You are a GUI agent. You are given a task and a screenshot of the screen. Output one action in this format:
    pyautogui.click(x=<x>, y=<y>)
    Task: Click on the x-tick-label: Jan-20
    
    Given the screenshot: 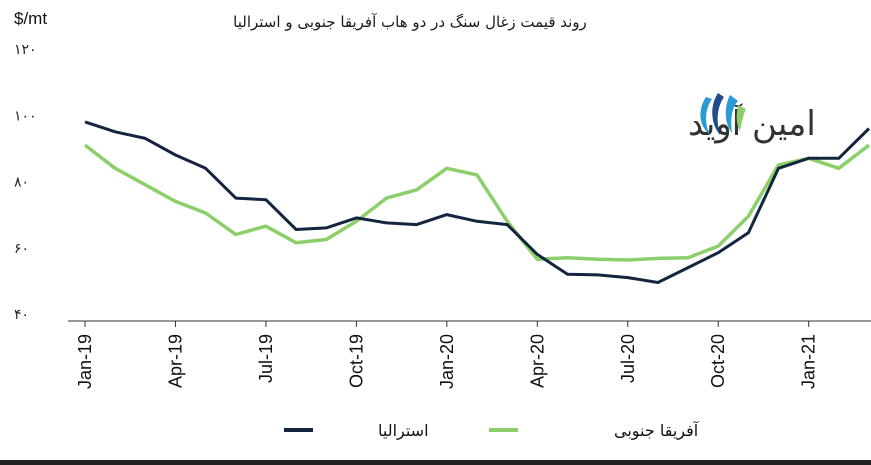 What is the action you would take?
    pyautogui.click(x=447, y=361)
    